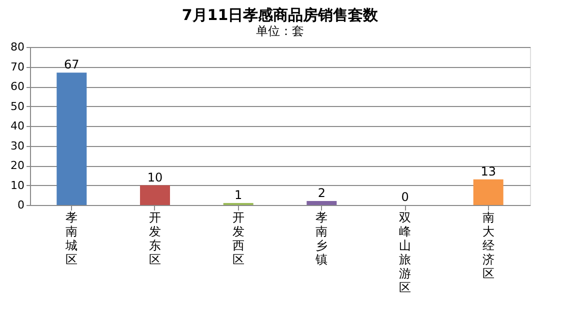  Describe the element at coordinates (17, 126) in the screenshot. I see `y-tick-label: 40` at that location.